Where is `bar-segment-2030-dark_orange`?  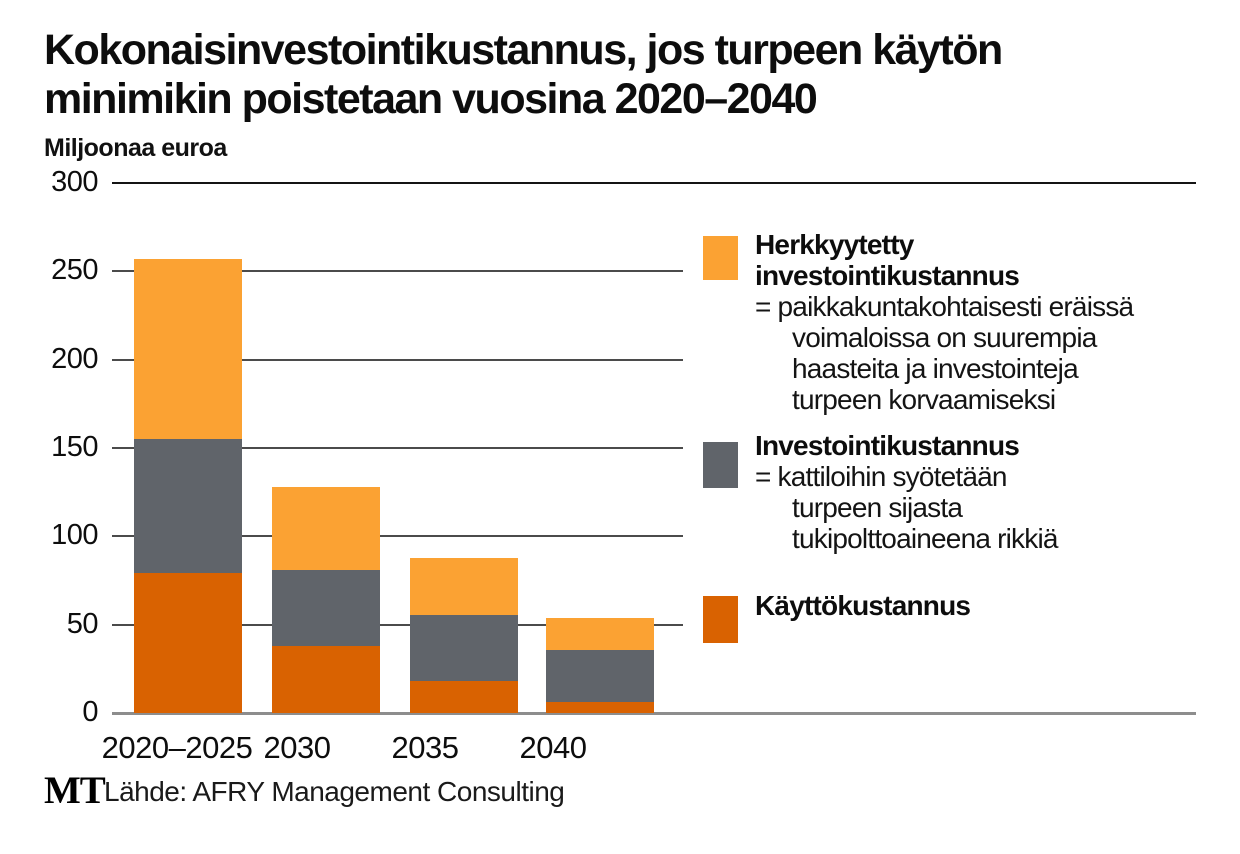
bar-segment-2030-dark_orange is located at coordinates (326, 679).